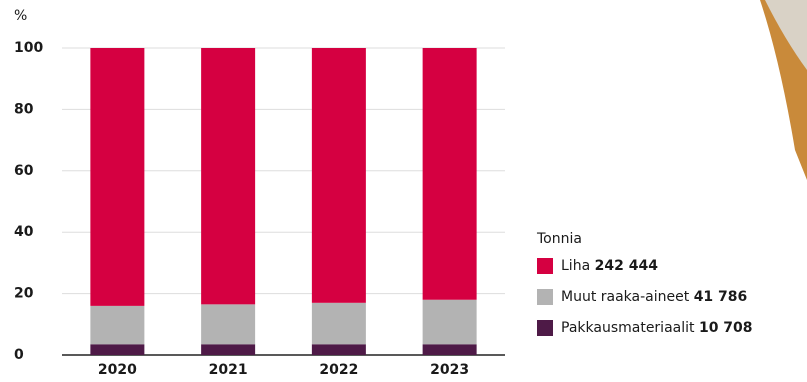 The width and height of the screenshot is (807, 382). What do you see at coordinates (20, 16) in the screenshot?
I see `y-unit: %` at bounding box center [20, 16].